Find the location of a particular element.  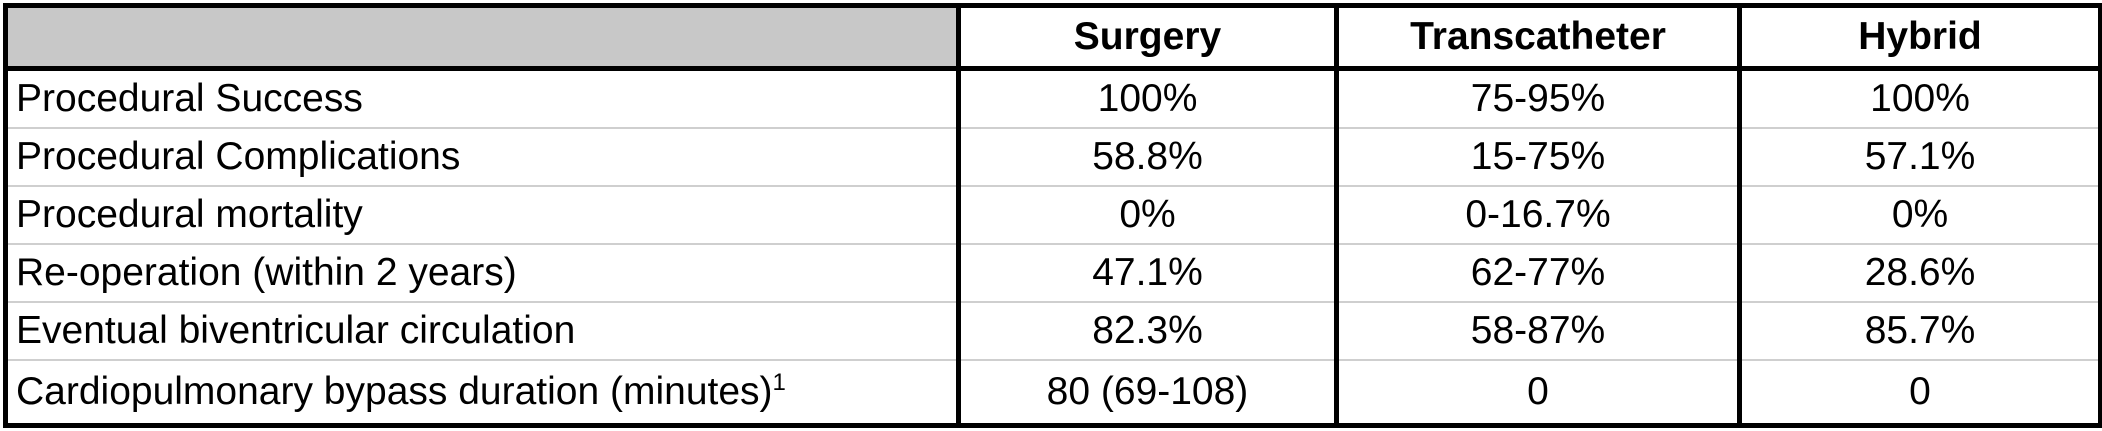

cell-transcatheter: 75-95% is located at coordinates (1538, 98).